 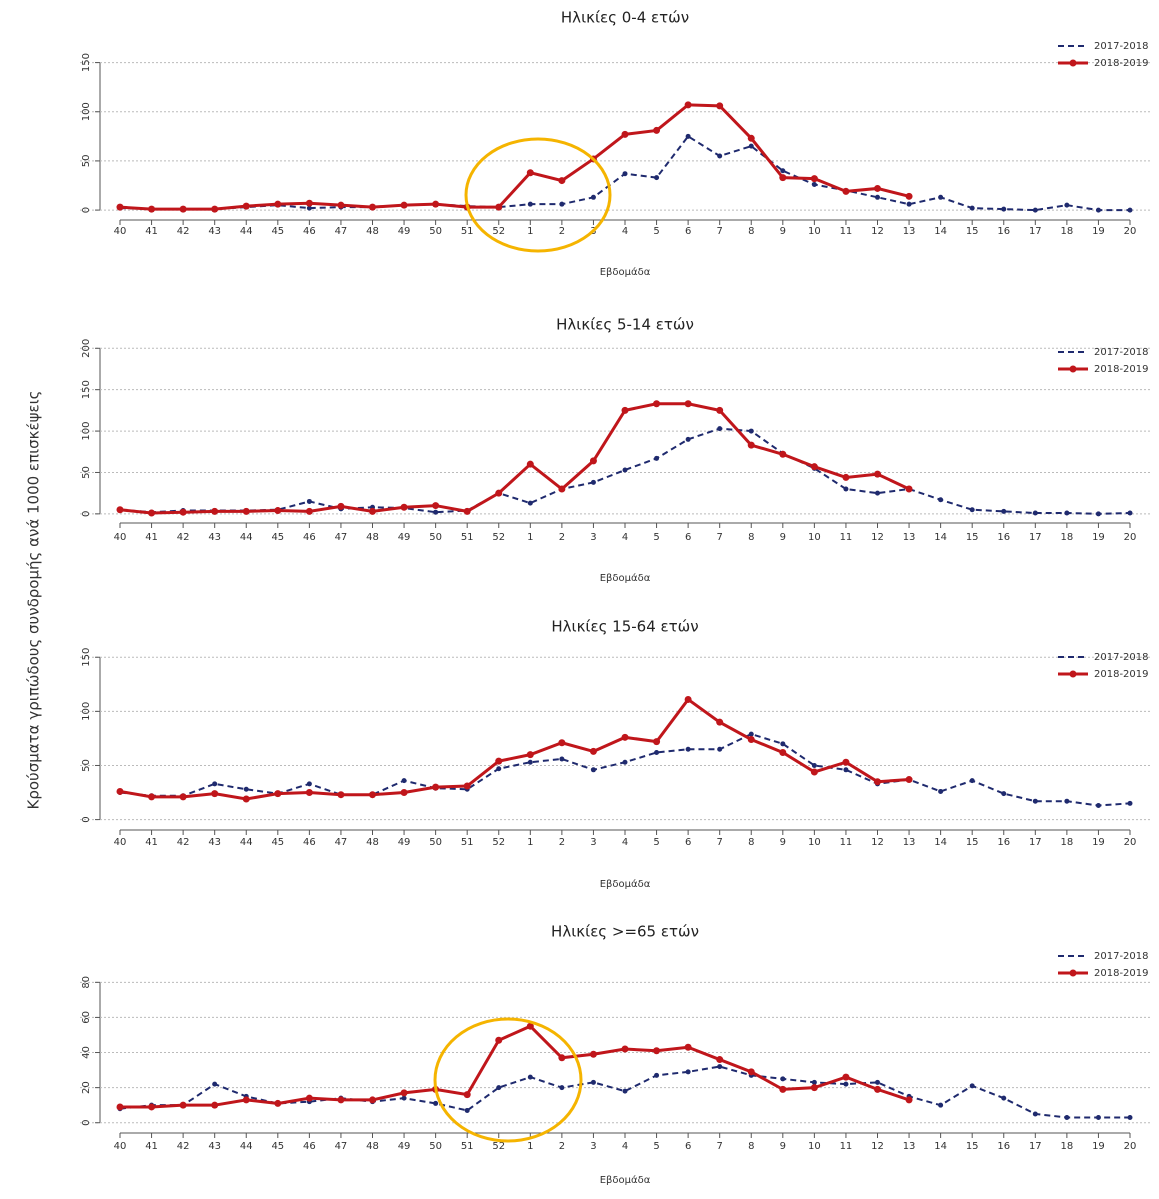 What do you see at coordinates (1130, 1146) in the screenshot?
I see `x-tick-label: 20` at bounding box center [1130, 1146].